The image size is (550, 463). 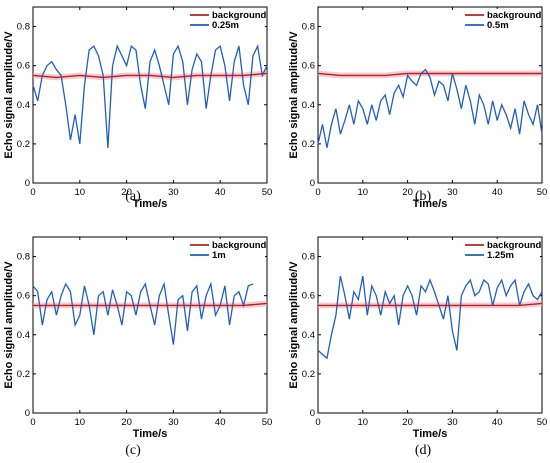 What do you see at coordinates (423, 450) in the screenshot?
I see `panel-caption: (d)` at bounding box center [423, 450].